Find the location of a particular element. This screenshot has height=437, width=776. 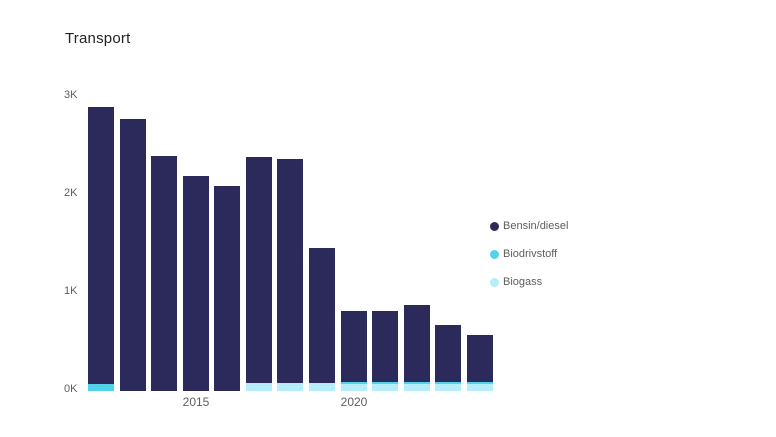

bar-segment-bensin-diesel-2013 is located at coordinates (133, 255).